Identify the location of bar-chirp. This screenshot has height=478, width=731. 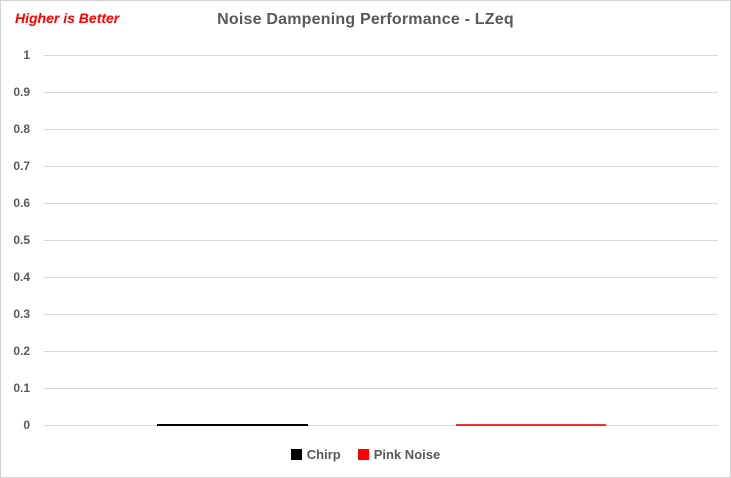
(232, 425).